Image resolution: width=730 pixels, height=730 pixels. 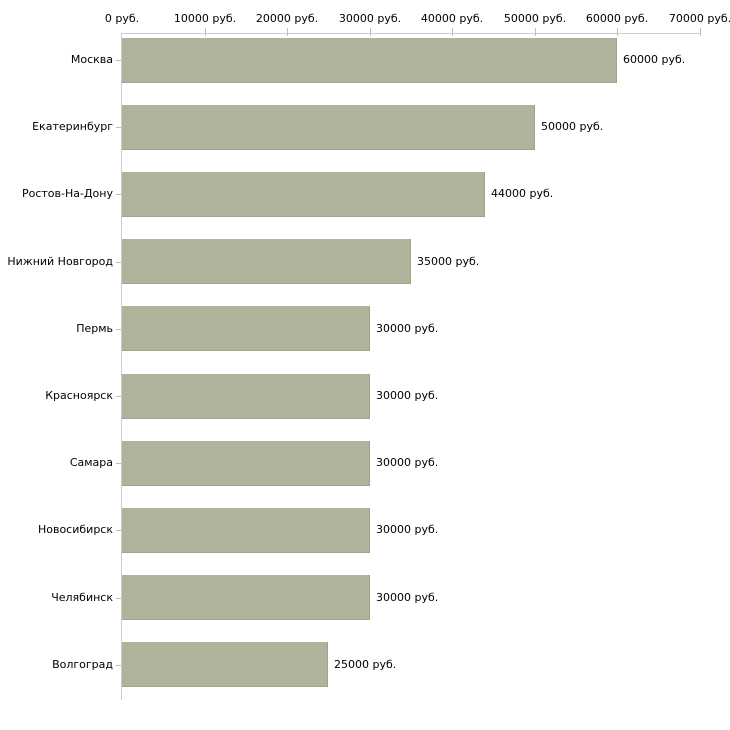 What do you see at coordinates (654, 59) in the screenshot?
I see `value-label: 60000 руб.` at bounding box center [654, 59].